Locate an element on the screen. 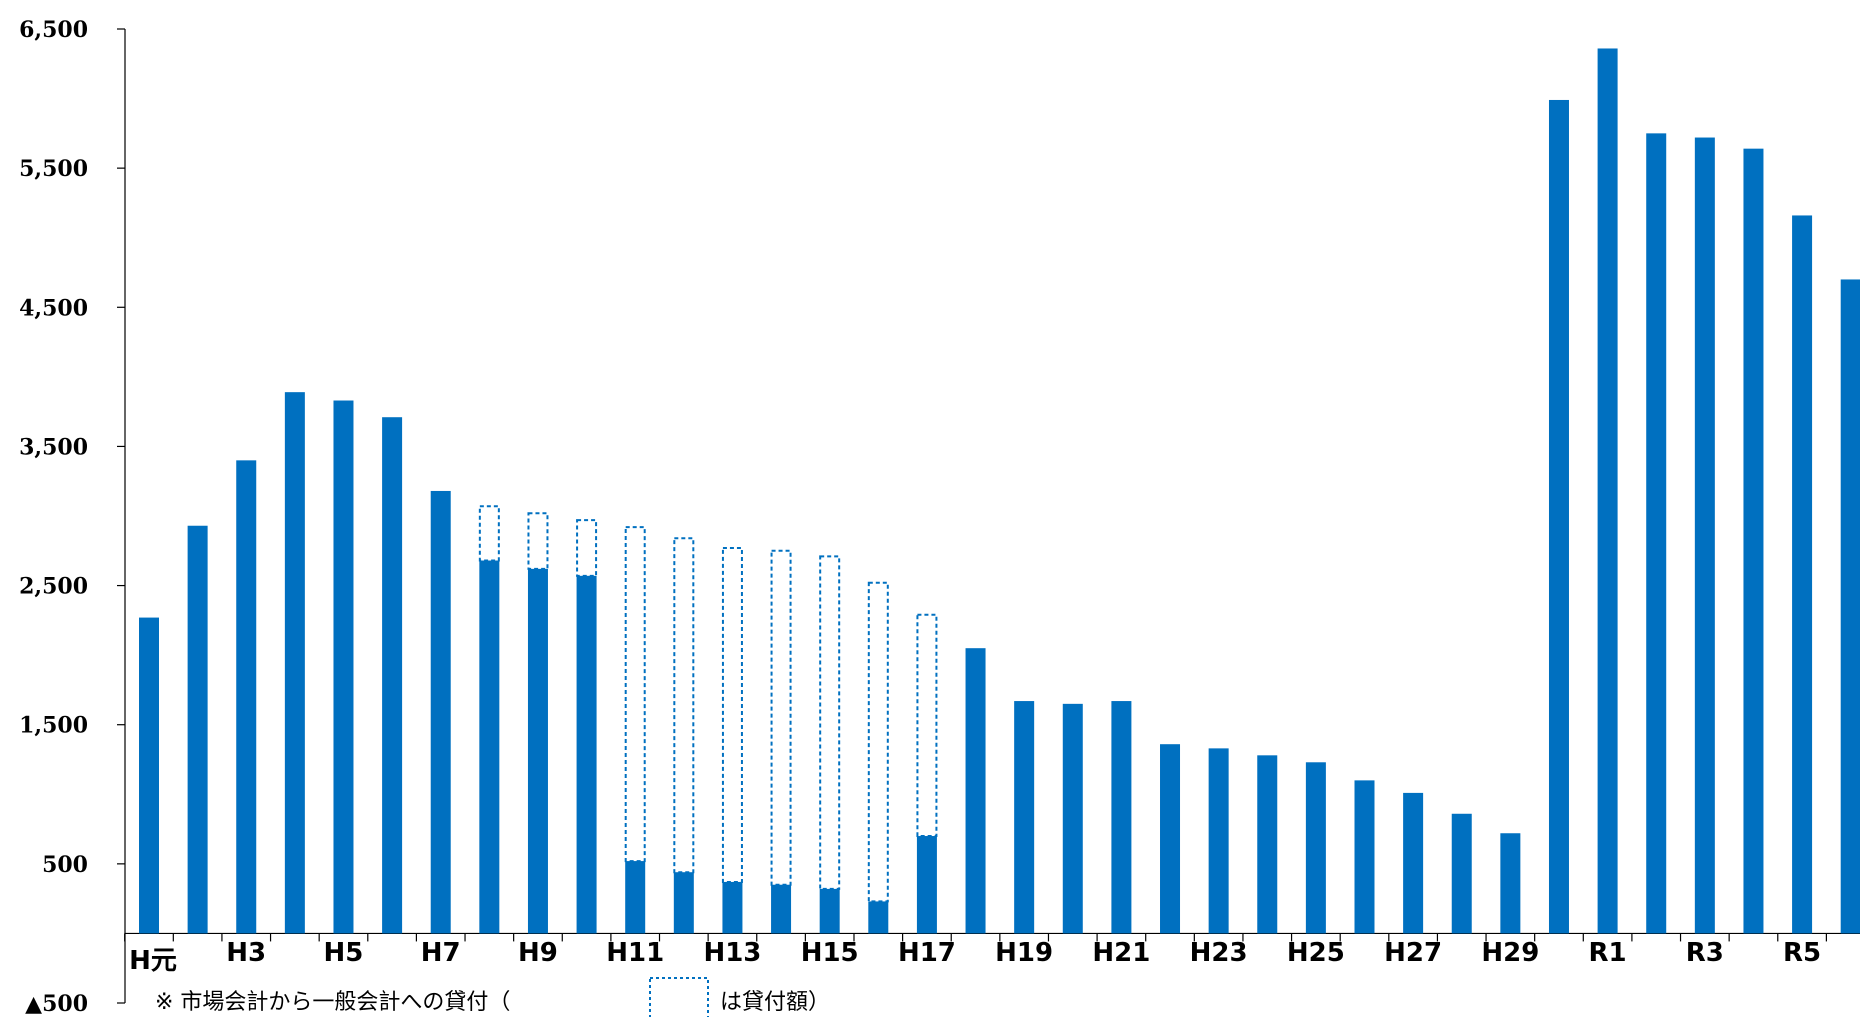 The height and width of the screenshot is (1017, 1860). y-axis is located at coordinates (121, 516).